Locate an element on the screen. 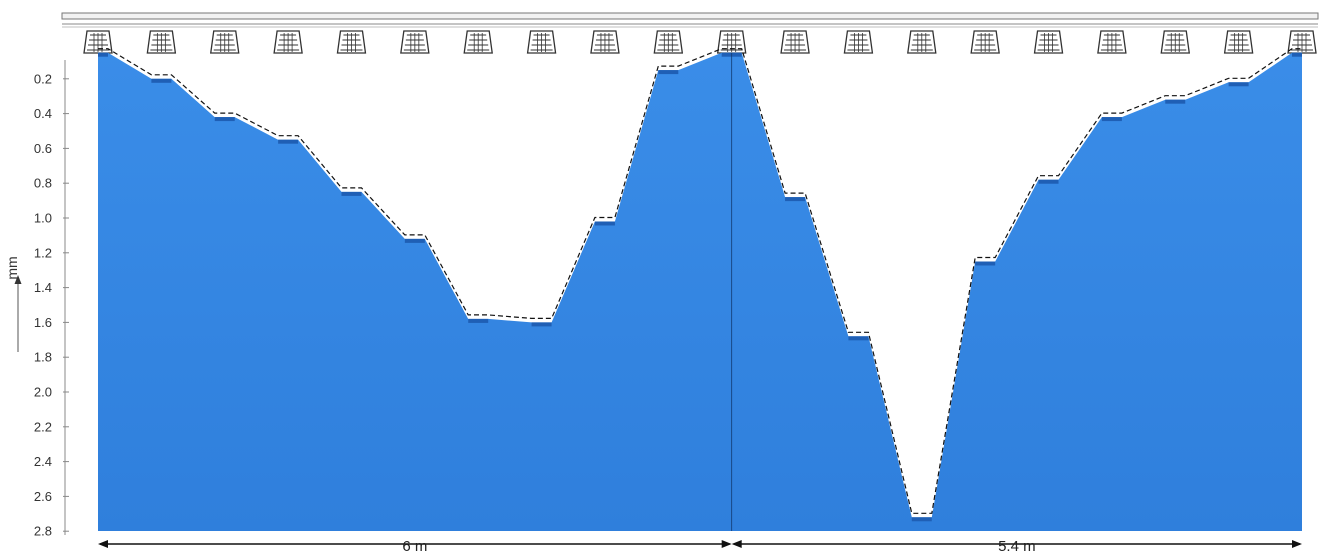 This screenshot has width=1321, height=552. y-tick-label-10: 2.2 is located at coordinates (43, 426).